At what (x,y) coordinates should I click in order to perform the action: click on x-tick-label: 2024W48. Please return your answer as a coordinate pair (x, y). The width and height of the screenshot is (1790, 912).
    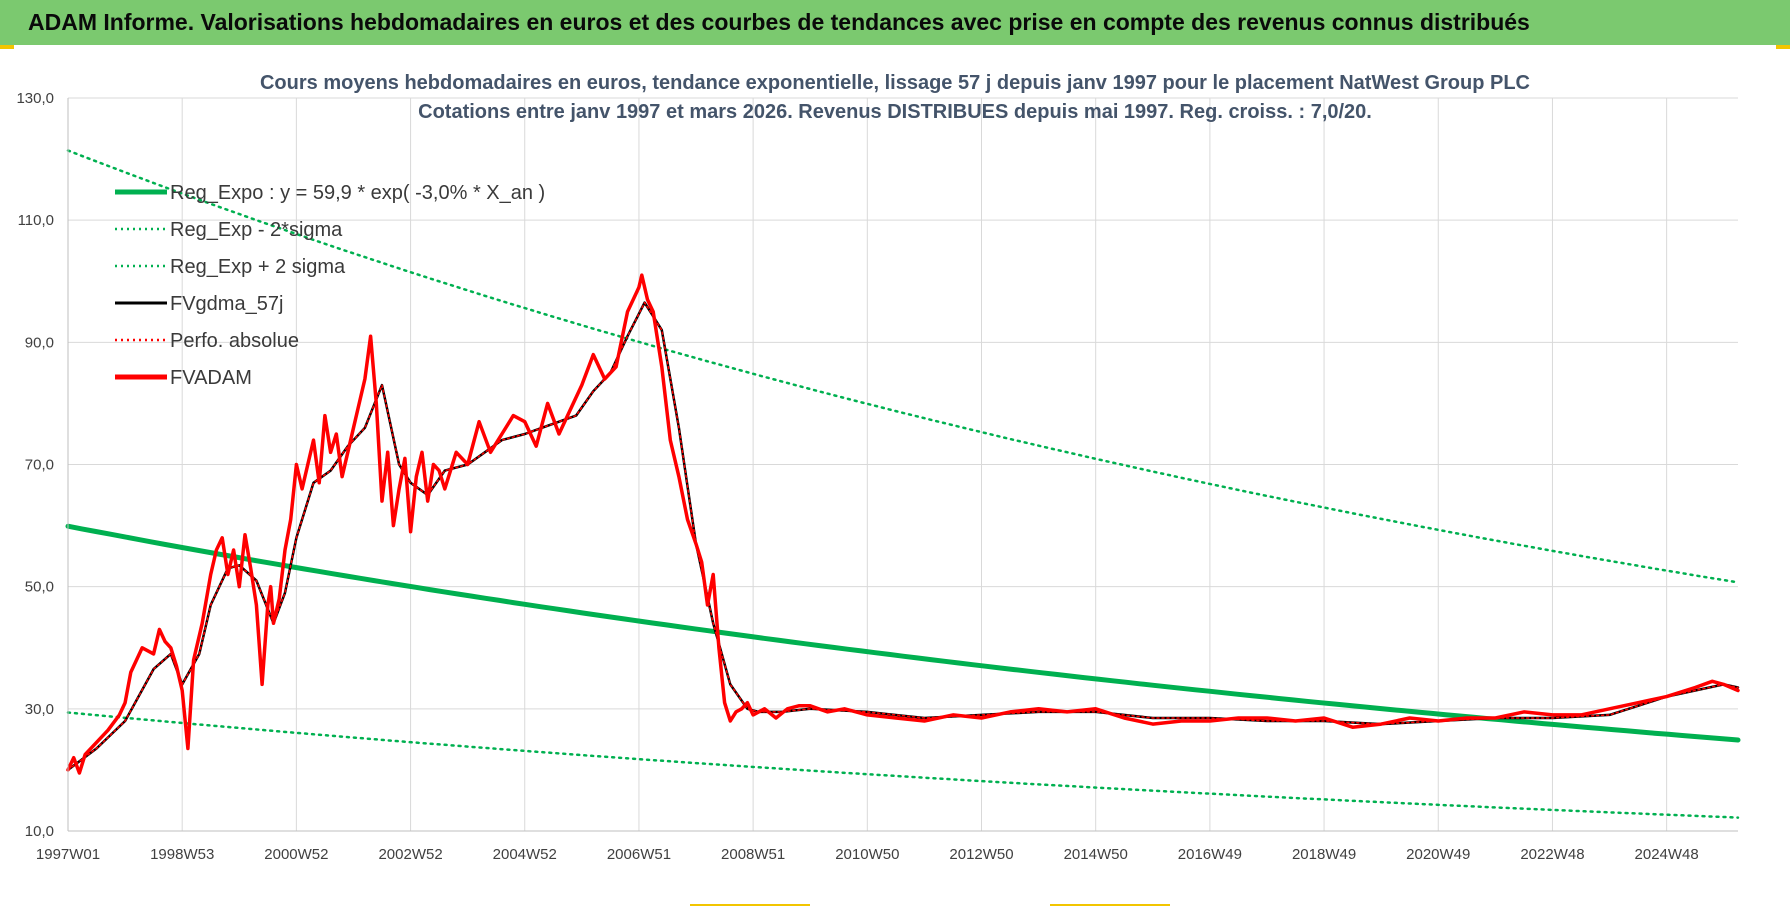
    Looking at the image, I should click on (1667, 854).